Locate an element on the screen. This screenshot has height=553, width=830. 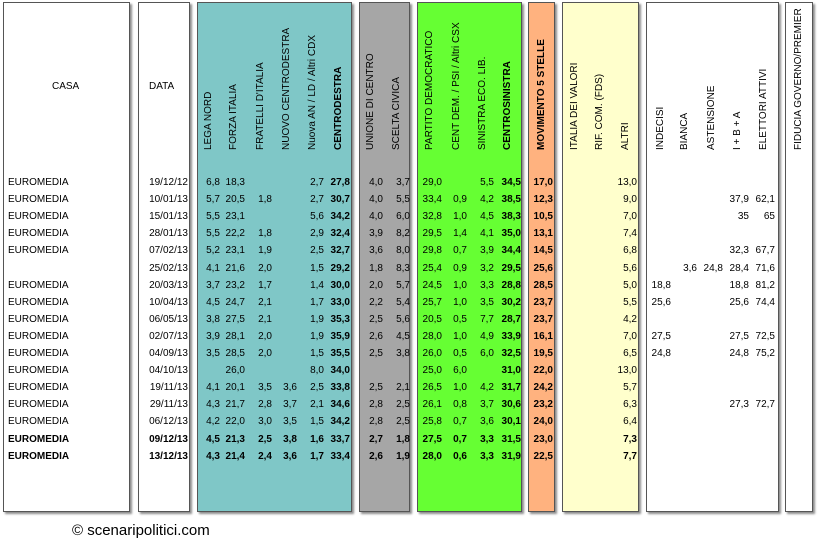
header-astensione: ASTENSIONE is located at coordinates (711, 117).